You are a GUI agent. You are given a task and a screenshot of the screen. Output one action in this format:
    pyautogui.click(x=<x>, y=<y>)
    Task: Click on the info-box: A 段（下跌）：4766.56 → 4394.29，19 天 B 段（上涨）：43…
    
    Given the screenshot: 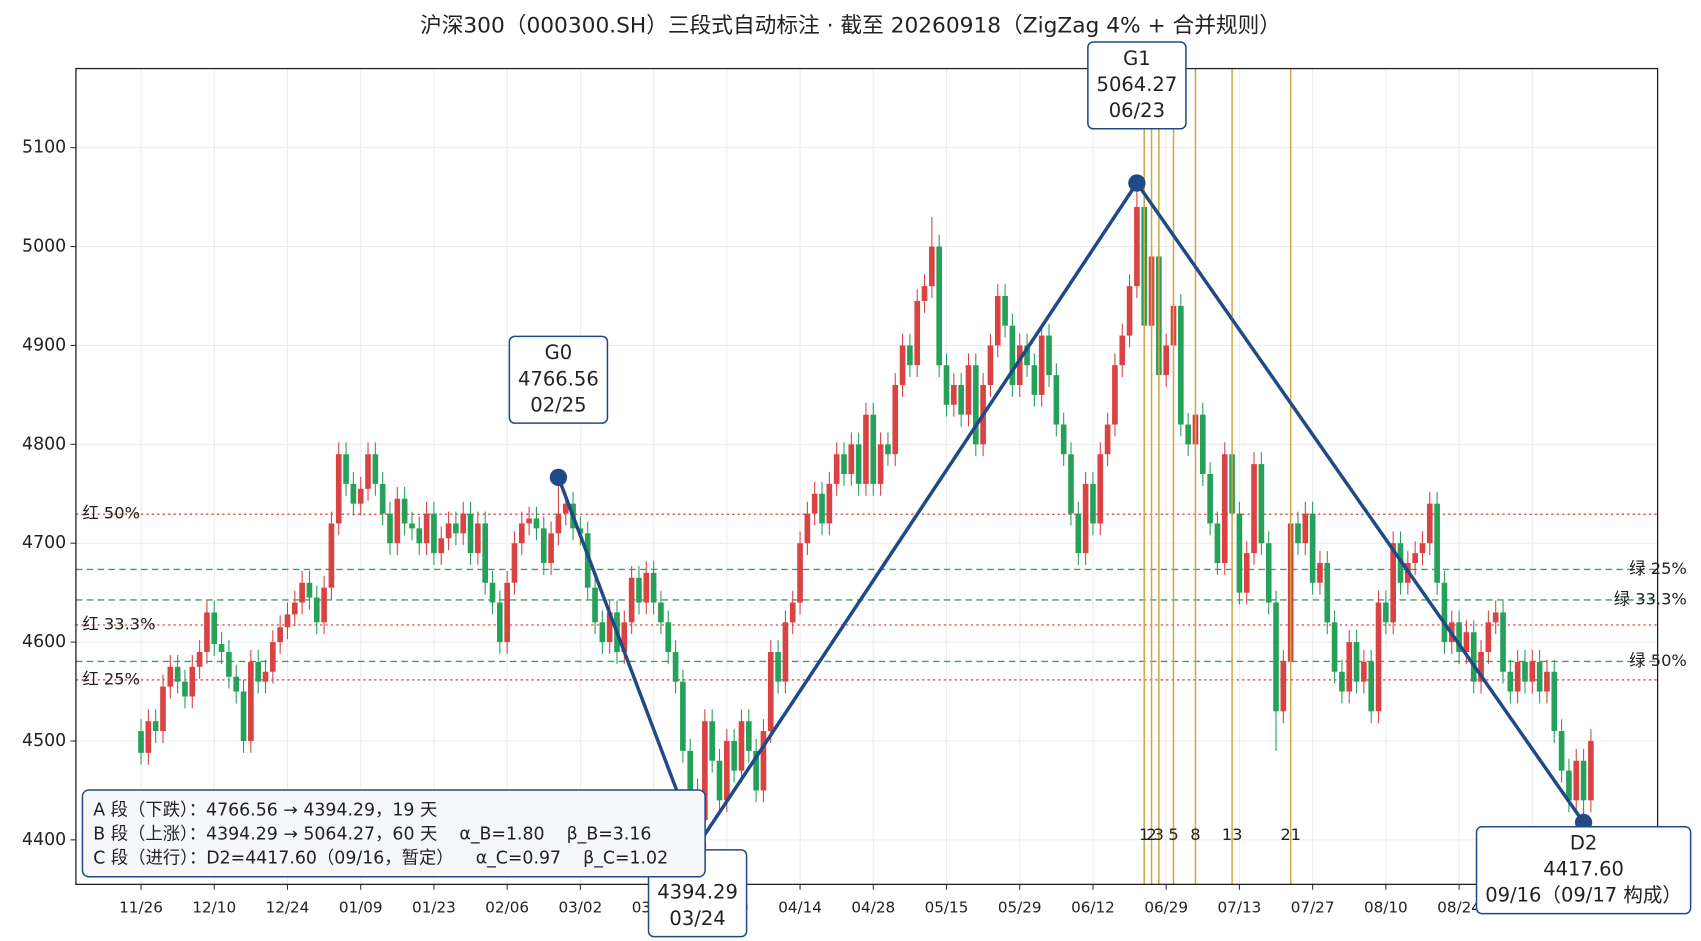 What is the action you would take?
    pyautogui.click(x=393, y=833)
    